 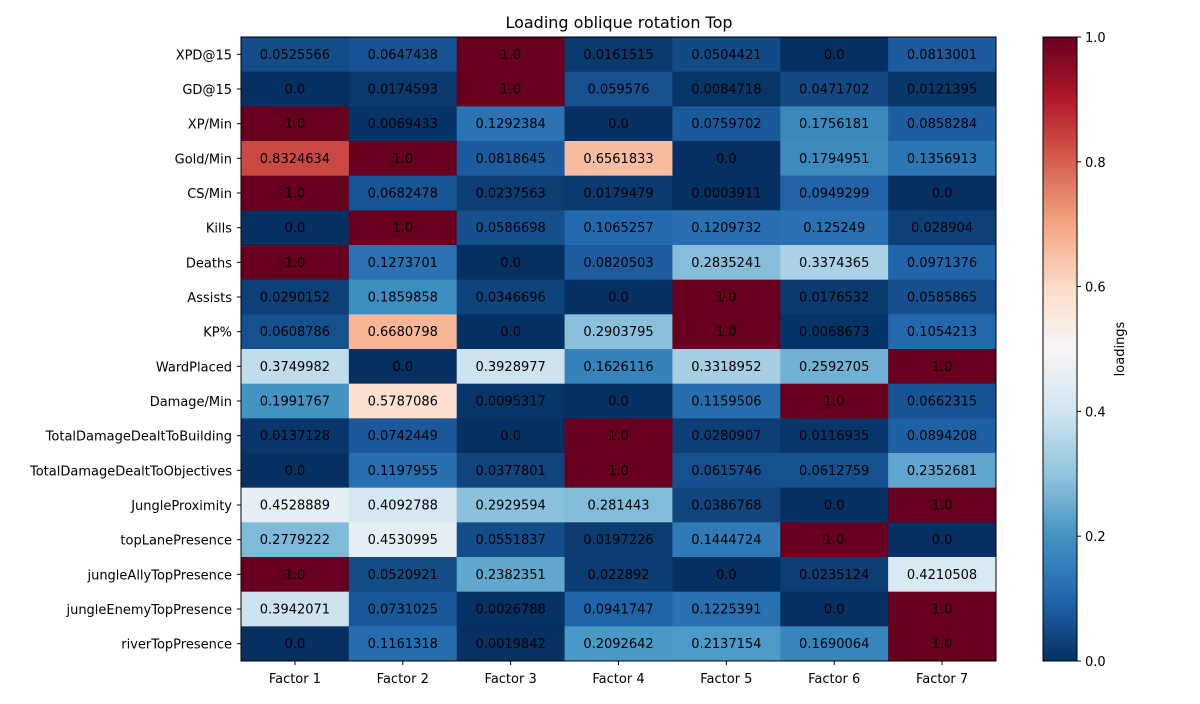 What do you see at coordinates (176, 645) in the screenshot?
I see `y-tick-label: riverTopPresence` at bounding box center [176, 645].